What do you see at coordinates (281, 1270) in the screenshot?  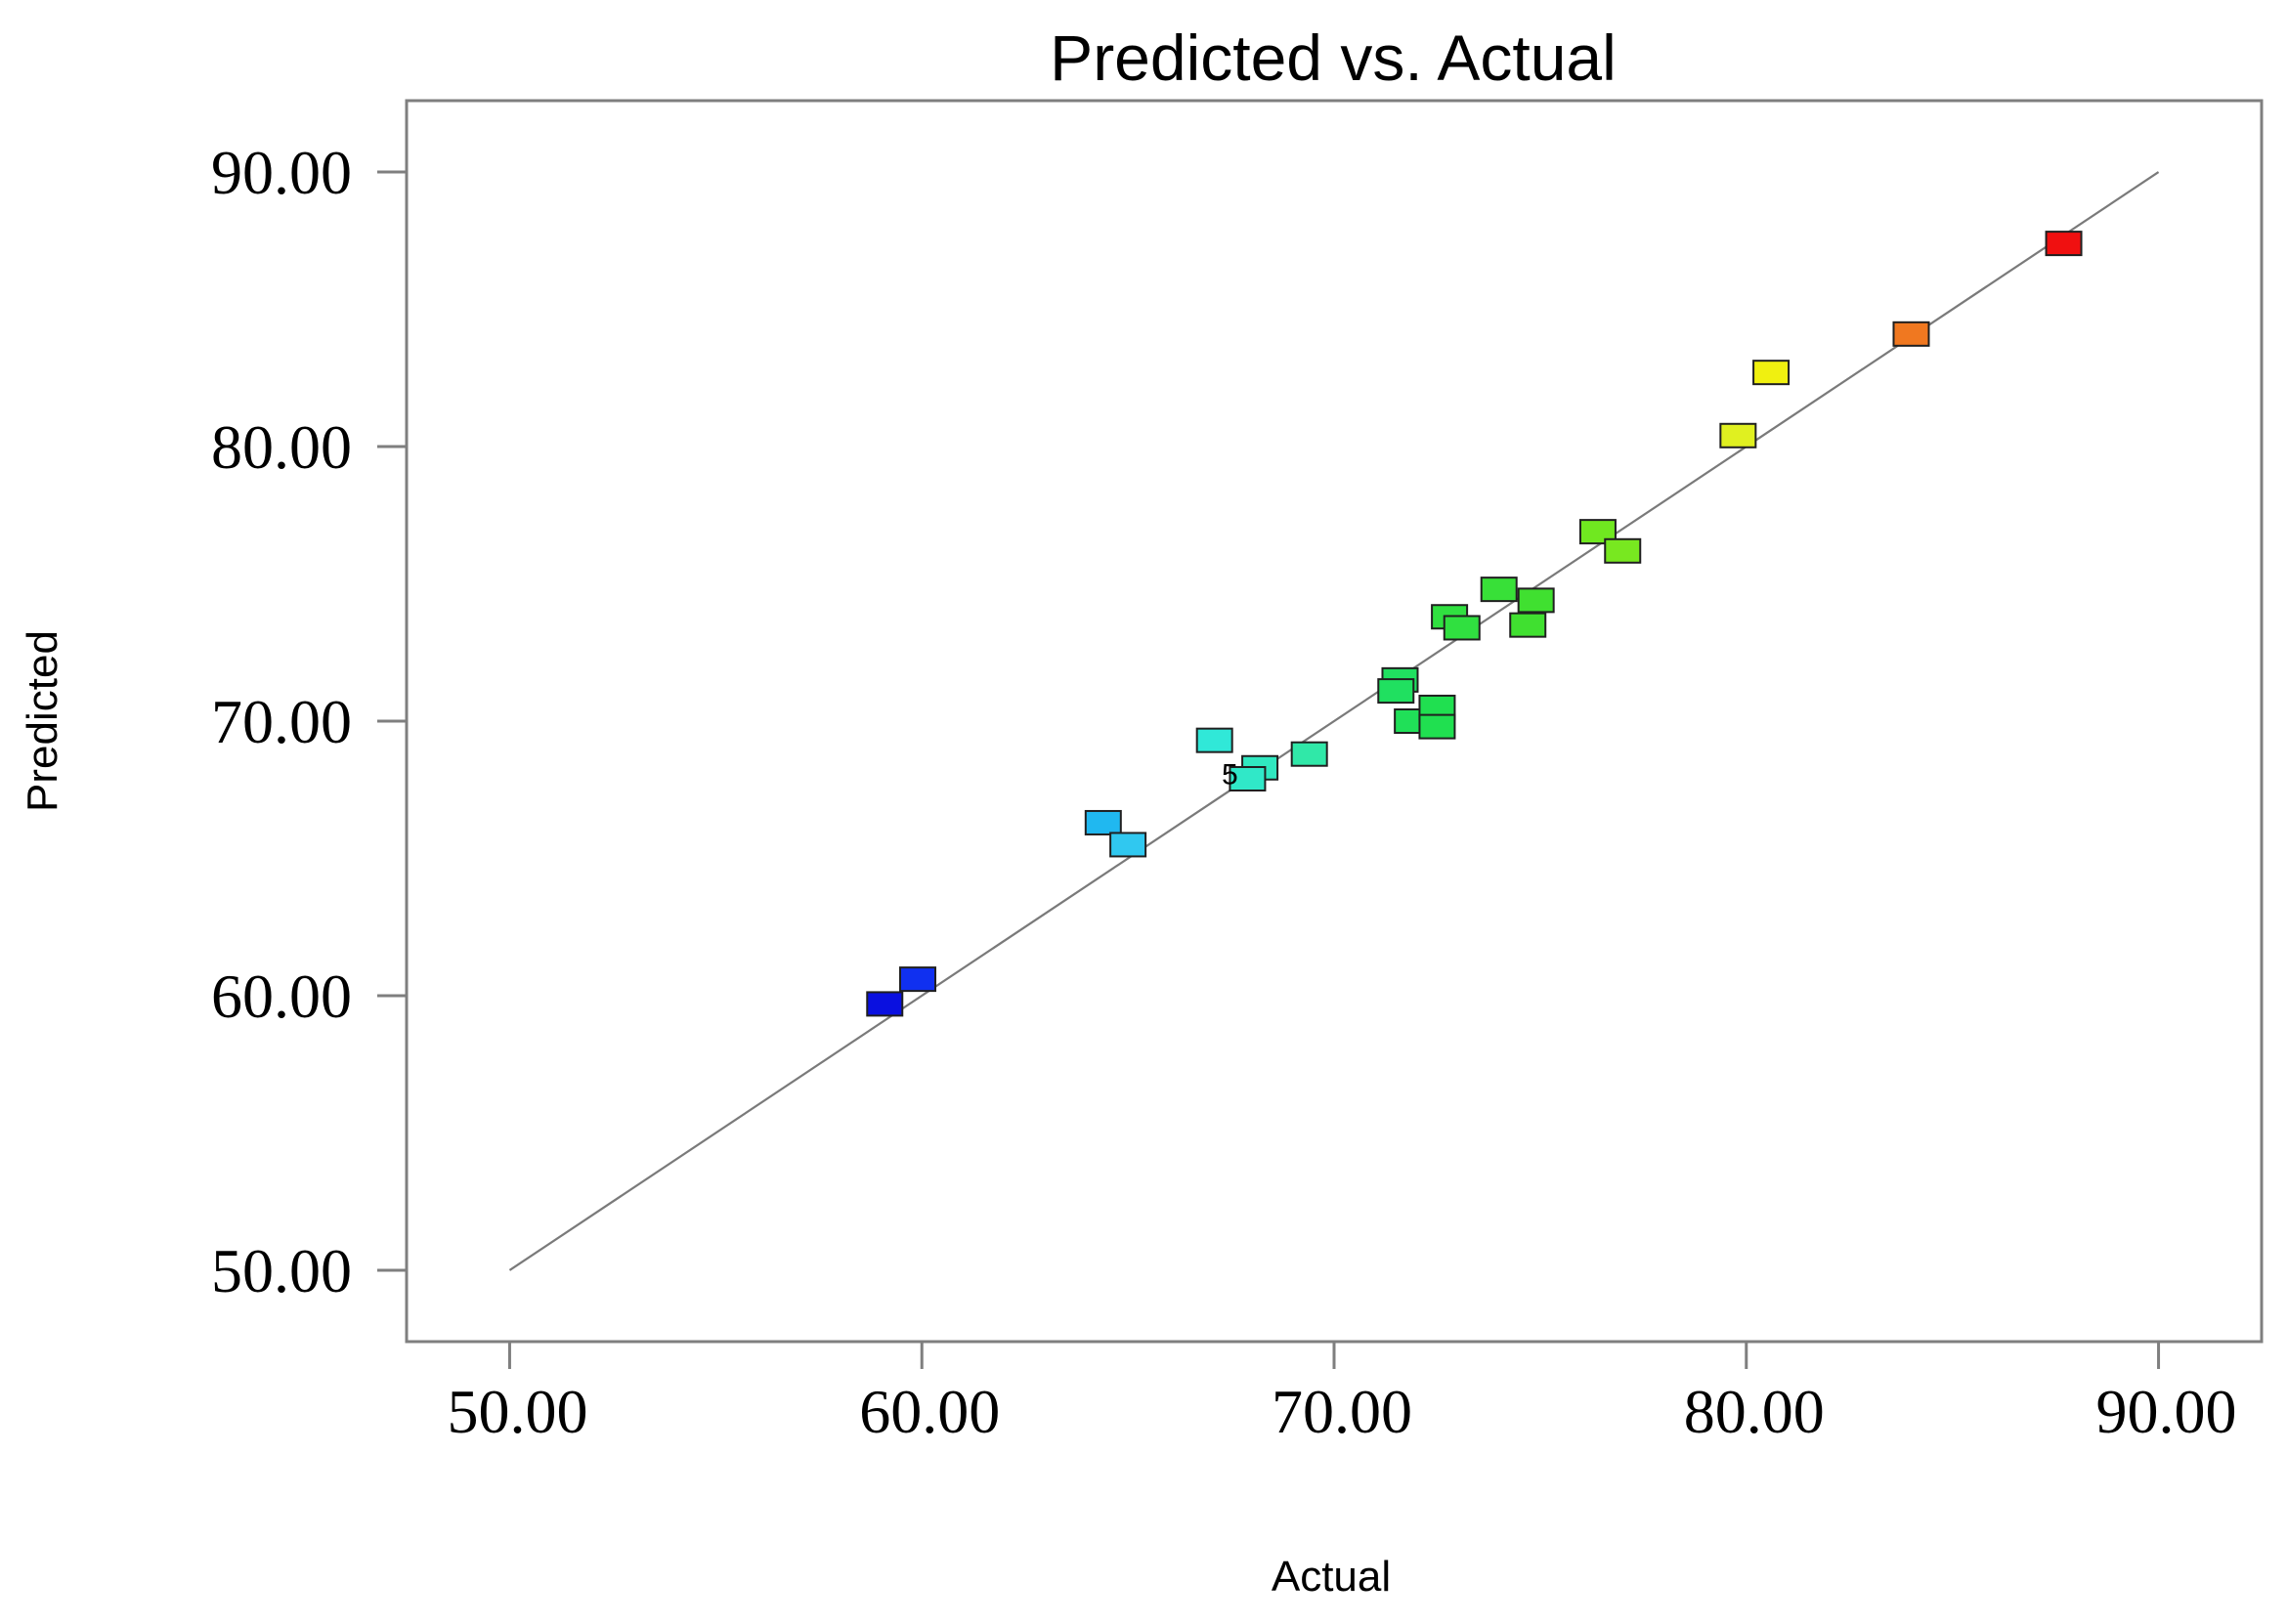 I see `y-tick-label: 50.00` at bounding box center [281, 1270].